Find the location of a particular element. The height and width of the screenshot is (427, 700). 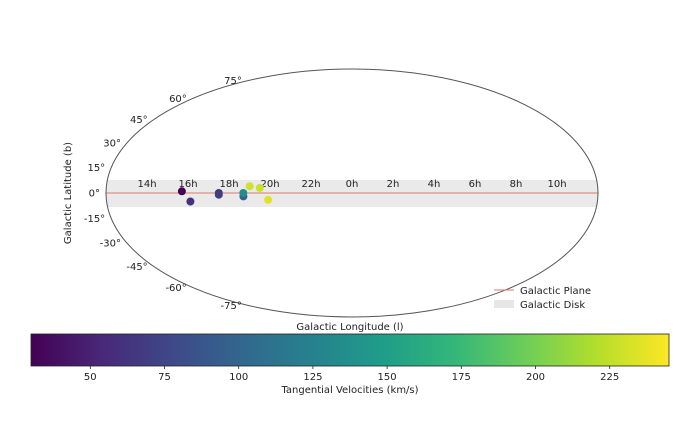

x-tick-label: 16h is located at coordinates (187, 184).